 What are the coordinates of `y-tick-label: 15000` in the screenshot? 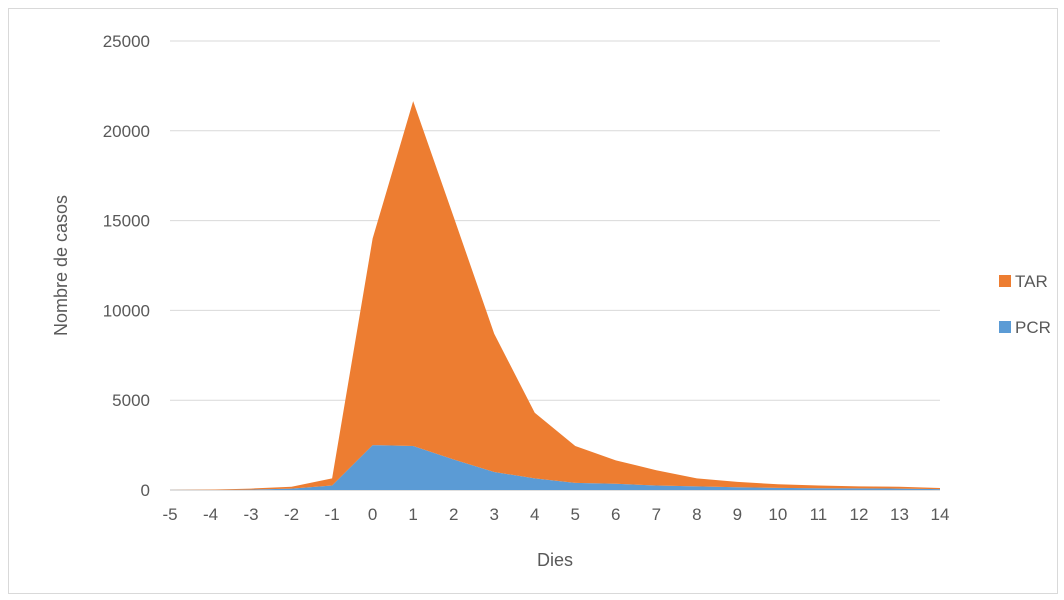 It's located at (126, 221).